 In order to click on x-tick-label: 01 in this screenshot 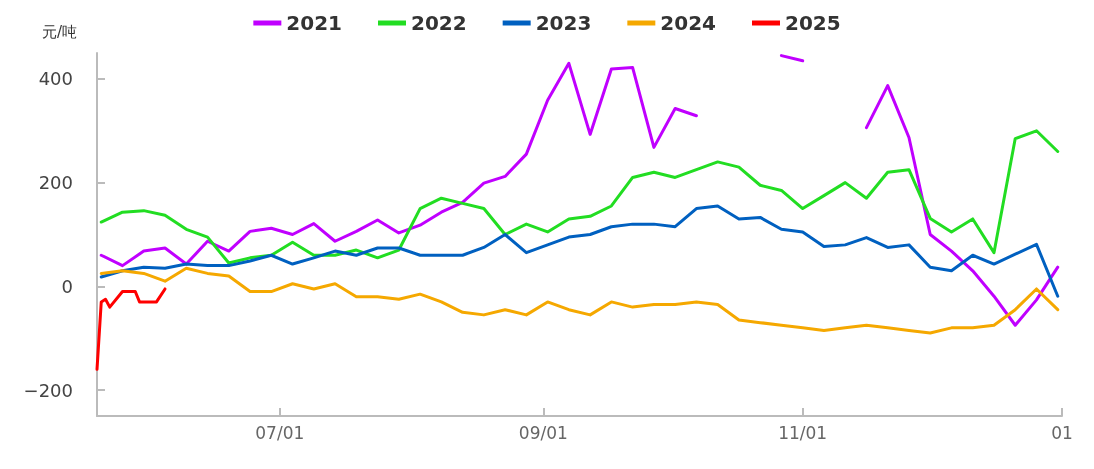, I will do `click(1062, 432)`.